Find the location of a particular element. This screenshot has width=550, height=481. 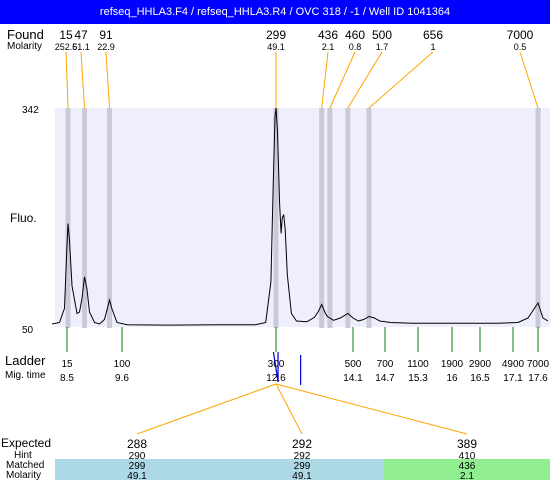

ladder-size: 500 is located at coordinates (353, 364).